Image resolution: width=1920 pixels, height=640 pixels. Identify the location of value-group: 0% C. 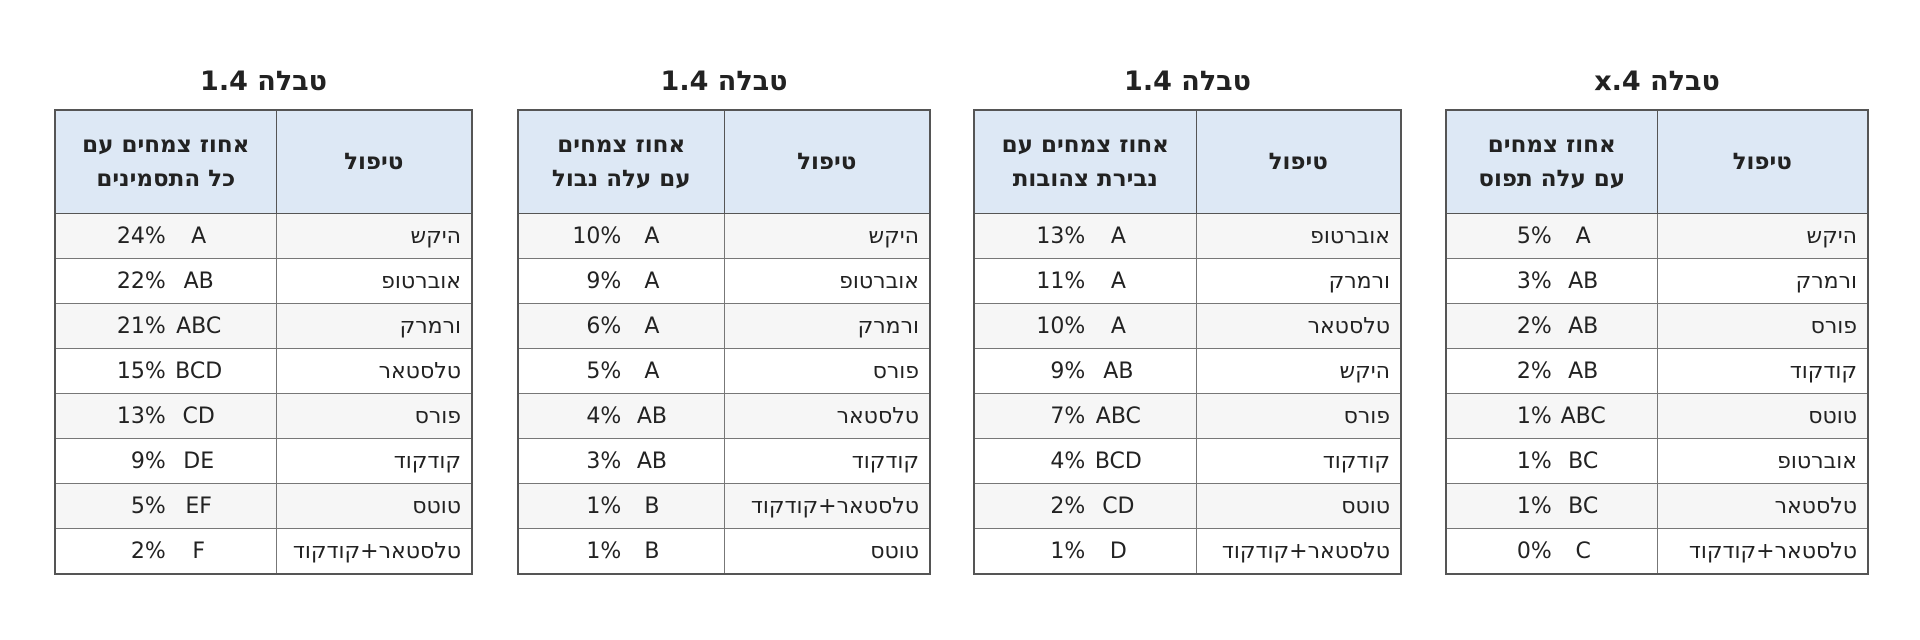
(1552, 551).